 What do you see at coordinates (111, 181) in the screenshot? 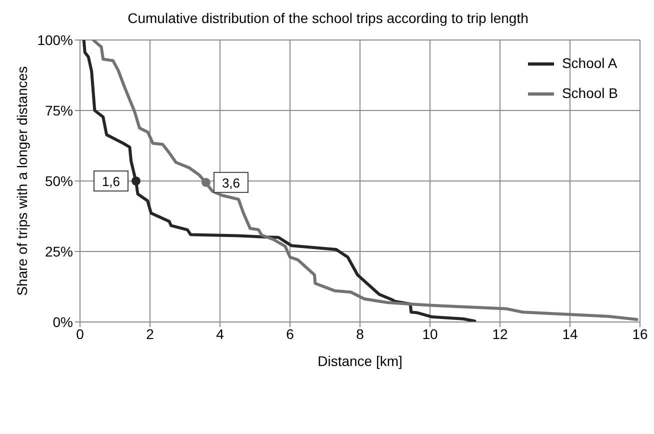
I see `annotation: 1,6` at bounding box center [111, 181].